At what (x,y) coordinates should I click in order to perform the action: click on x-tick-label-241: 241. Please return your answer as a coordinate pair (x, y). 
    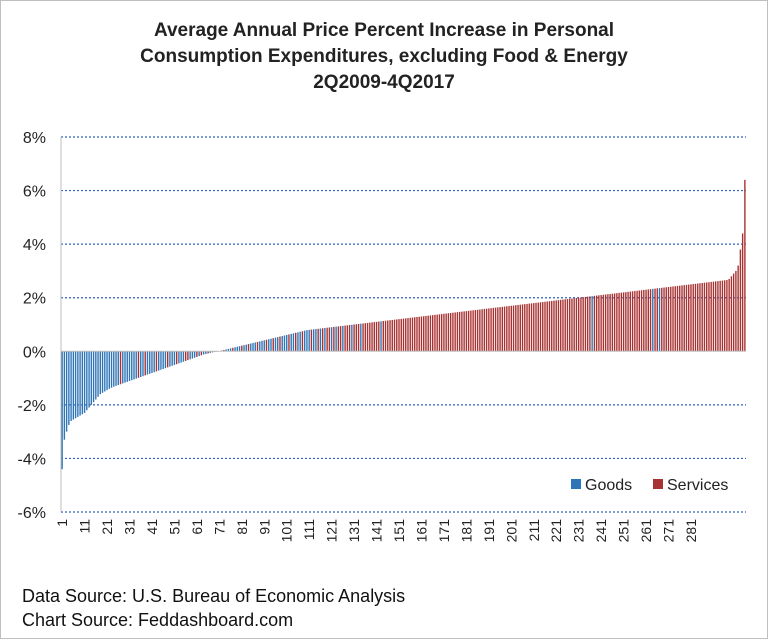
    Looking at the image, I should click on (601, 531).